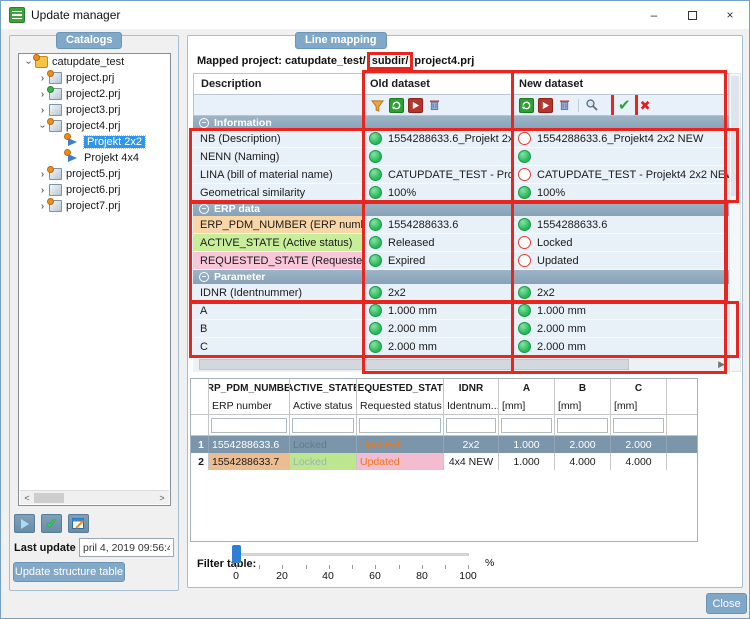 Image resolution: width=750 pixels, height=619 pixels. Describe the element at coordinates (249, 388) in the screenshot. I see `col-erp-pdm-number: ERP_PDM_NUMBER` at that location.